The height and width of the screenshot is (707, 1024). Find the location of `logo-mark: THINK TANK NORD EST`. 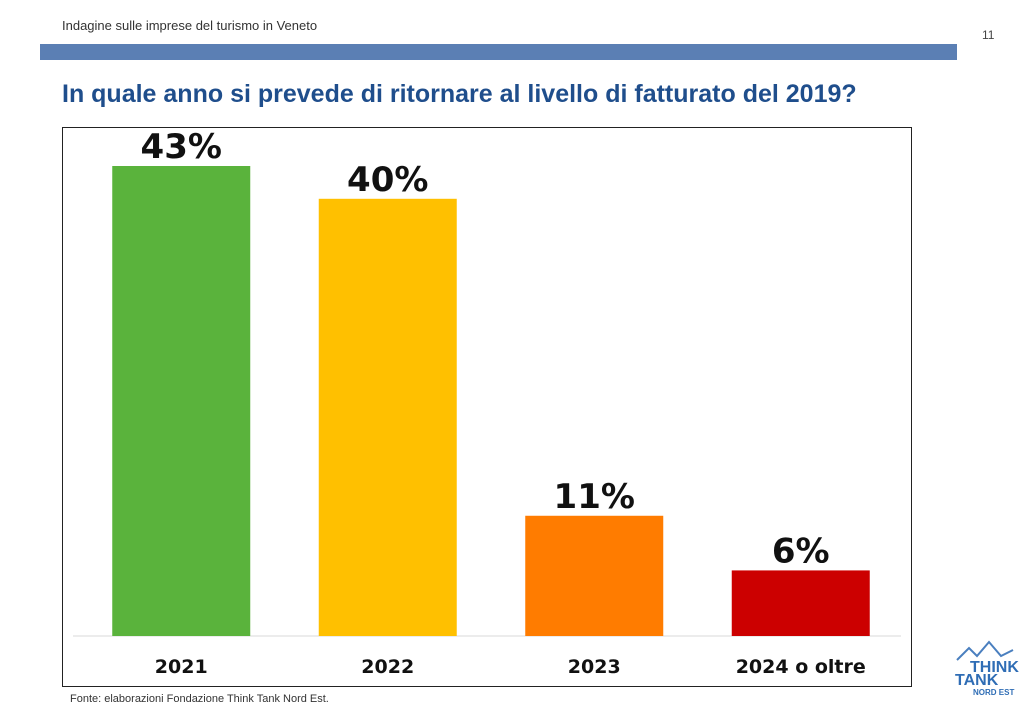

logo-mark: THINK TANK NORD EST is located at coordinates (987, 668).